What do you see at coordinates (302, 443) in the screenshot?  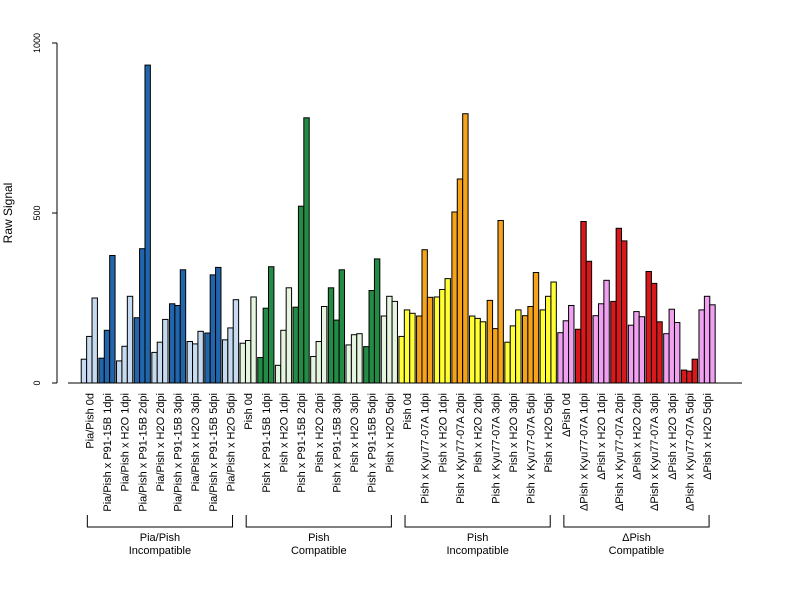 I see `x-tick-label: Pish x P91-15B 2dpi` at bounding box center [302, 443].